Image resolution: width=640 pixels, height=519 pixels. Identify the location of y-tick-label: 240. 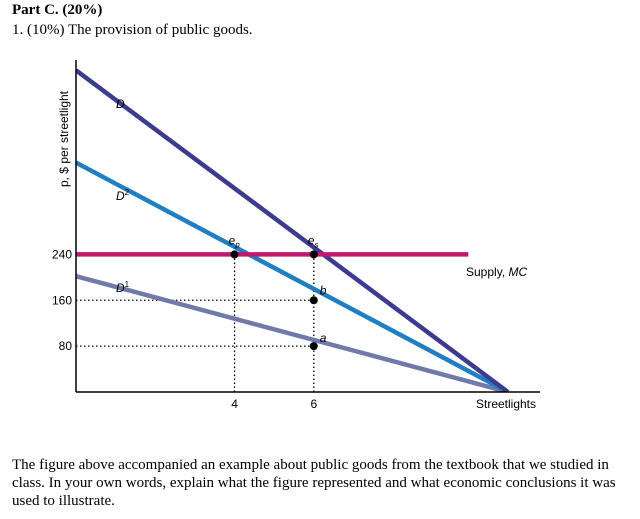
(62, 254).